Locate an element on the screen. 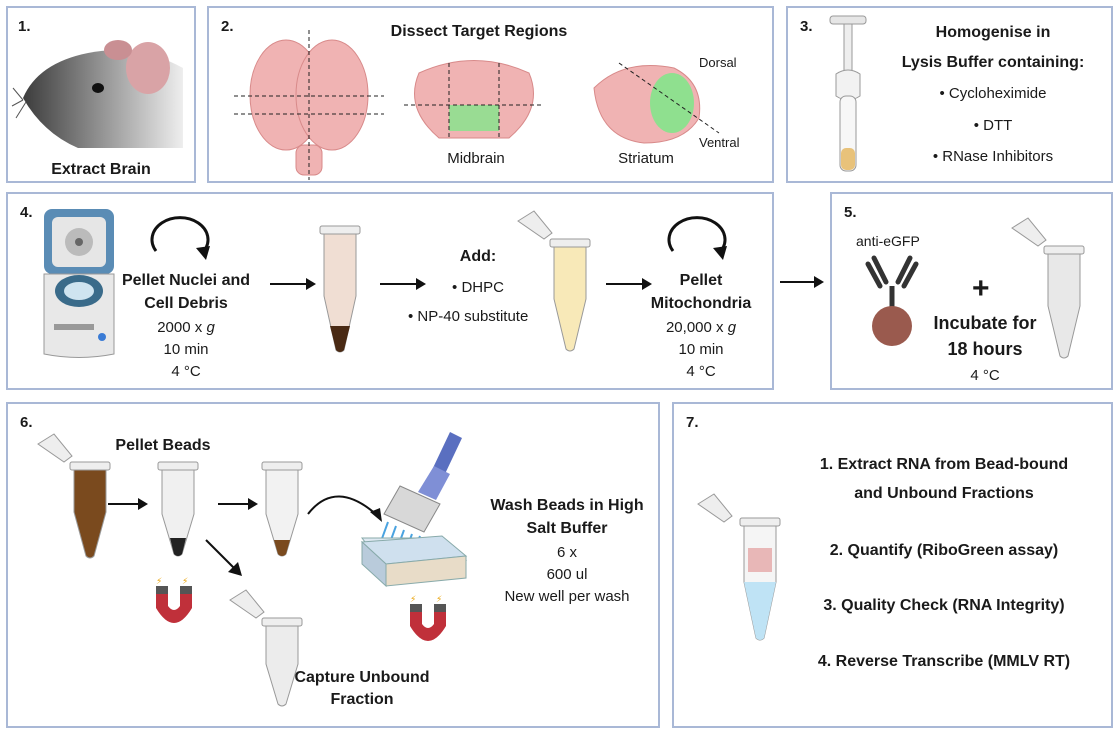 The image size is (1120, 735). ventral-label: Ventral is located at coordinates (719, 142).